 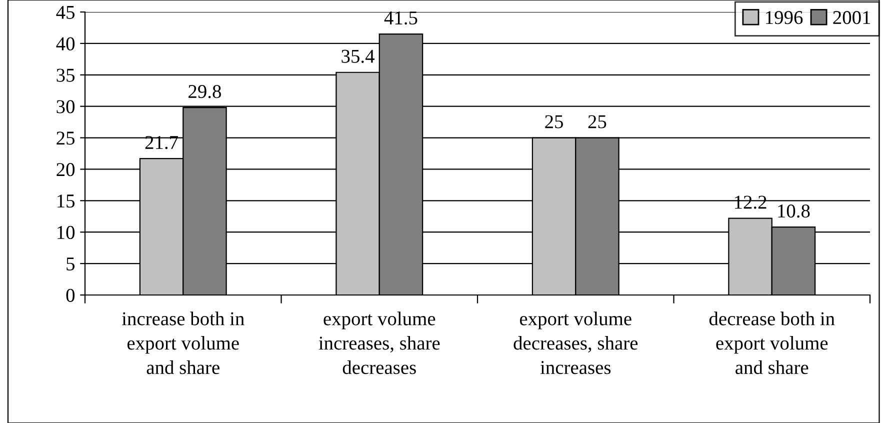 What do you see at coordinates (65, 138) in the screenshot?
I see `y-tick-label: 25` at bounding box center [65, 138].